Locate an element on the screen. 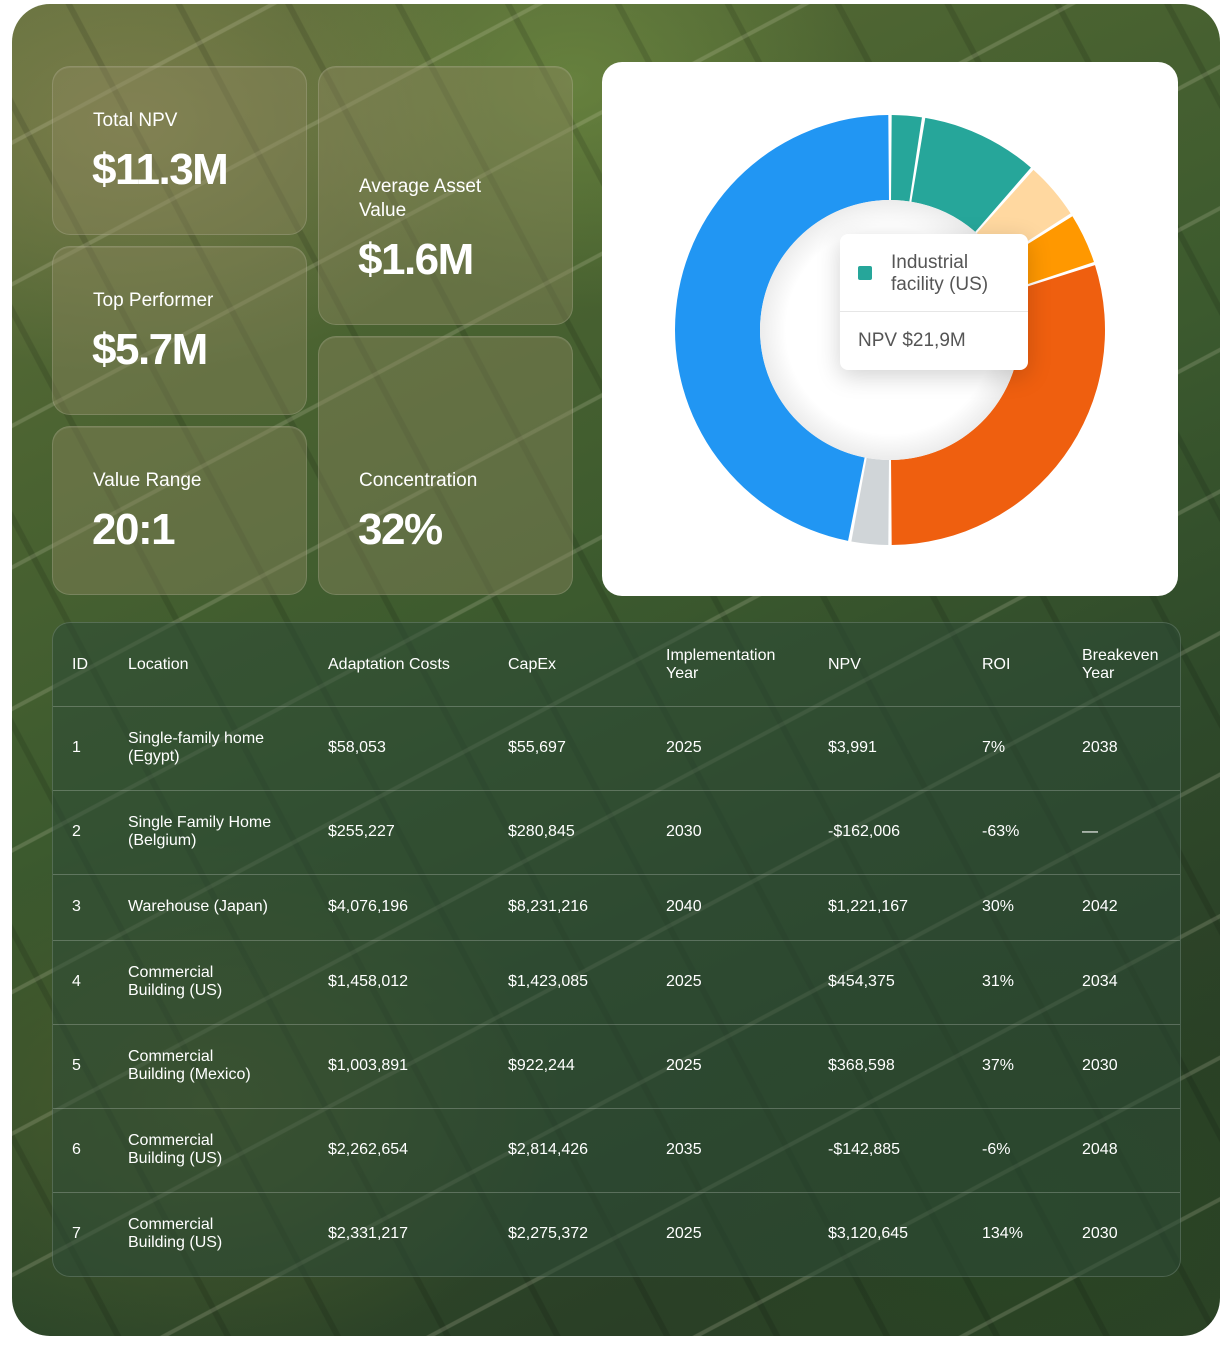 The image size is (1232, 1356). stat-card-average-asset-value: Average Asset Value $1.6M is located at coordinates (445, 195).